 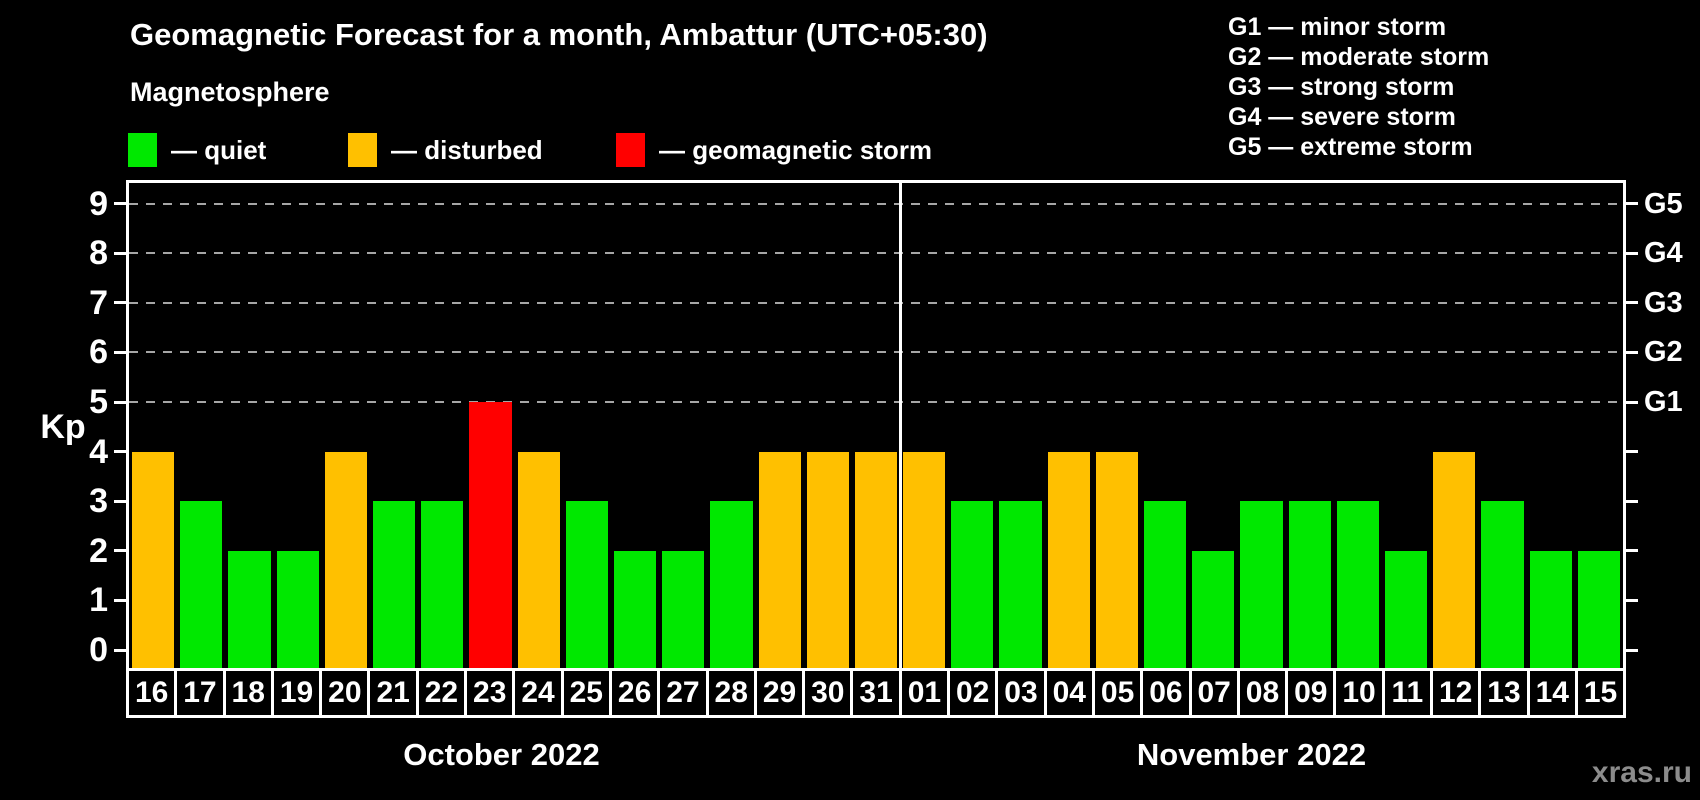 What do you see at coordinates (796, 149) in the screenshot?
I see `legend-label-storm: — geomagnetic storm` at bounding box center [796, 149].